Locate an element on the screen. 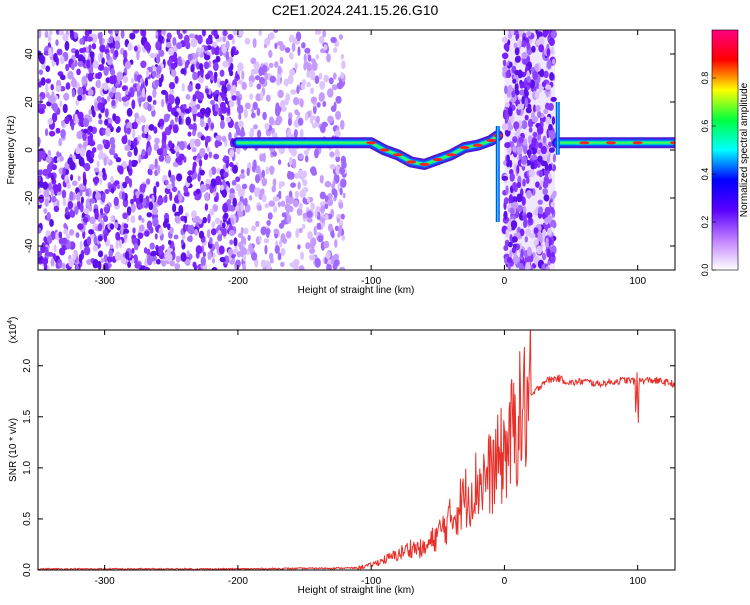  svg-text: (x104) is located at coordinates (13, 330).